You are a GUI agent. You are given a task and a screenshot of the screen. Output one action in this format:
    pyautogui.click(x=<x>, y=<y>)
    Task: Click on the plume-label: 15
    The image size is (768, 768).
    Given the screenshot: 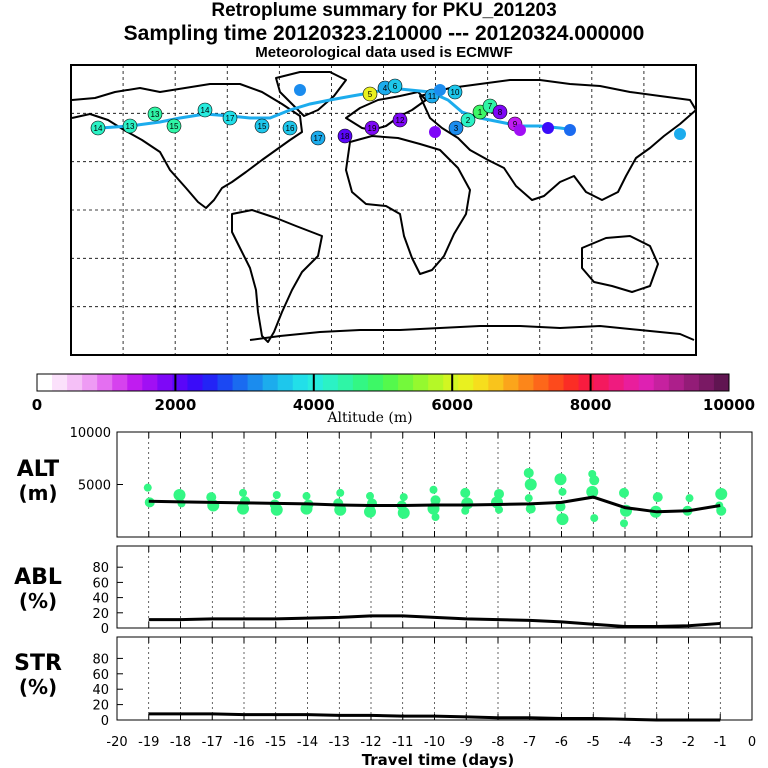 What is the action you would take?
    pyautogui.click(x=174, y=126)
    